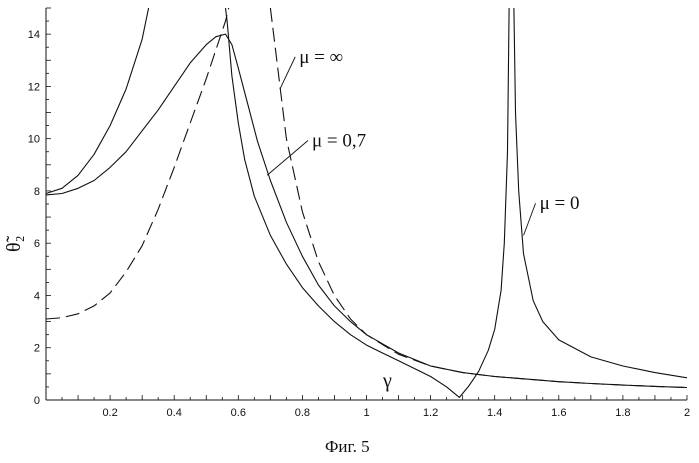 This screenshot has height=463, width=699. I want to click on x-tick-label: 1.2, so click(430, 413).